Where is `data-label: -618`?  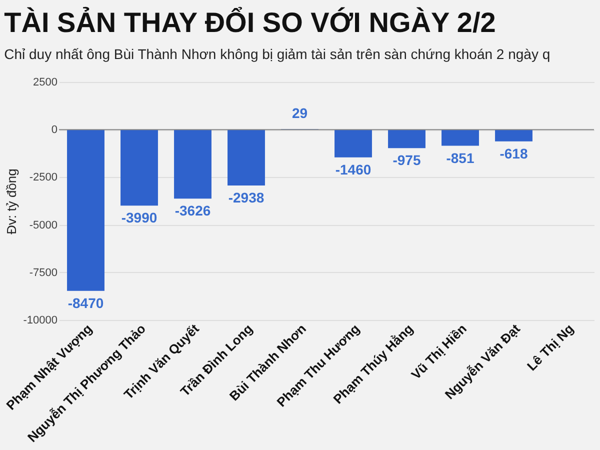 data-label: -618 is located at coordinates (514, 153).